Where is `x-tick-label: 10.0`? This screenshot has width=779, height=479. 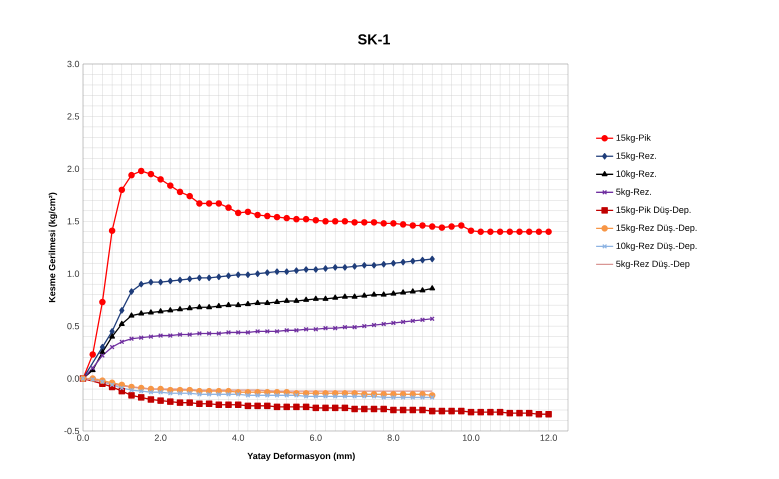 x-tick-label: 10.0 is located at coordinates (471, 437).